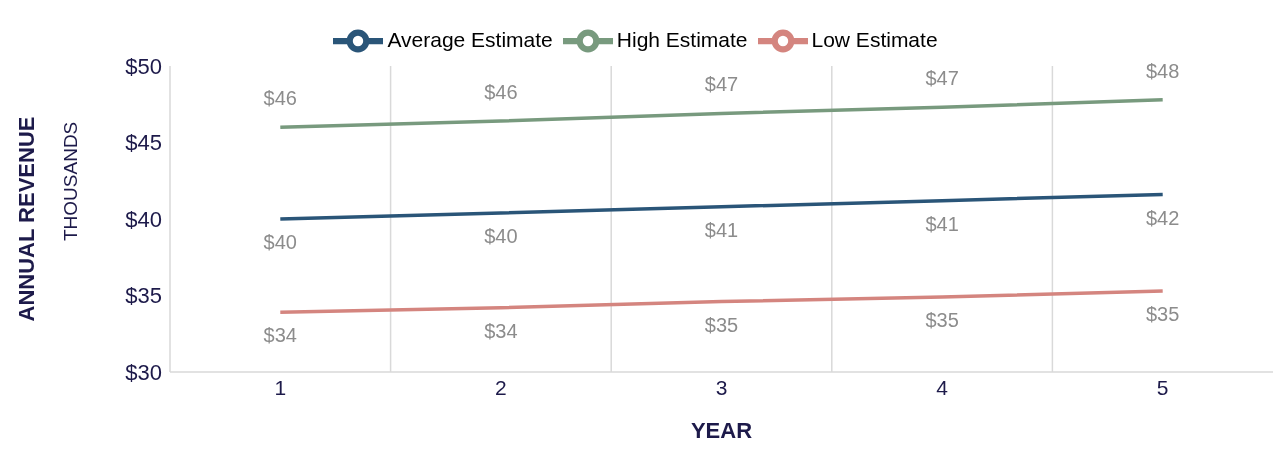  What do you see at coordinates (1163, 217) in the screenshot?
I see `data-label: $42` at bounding box center [1163, 217].